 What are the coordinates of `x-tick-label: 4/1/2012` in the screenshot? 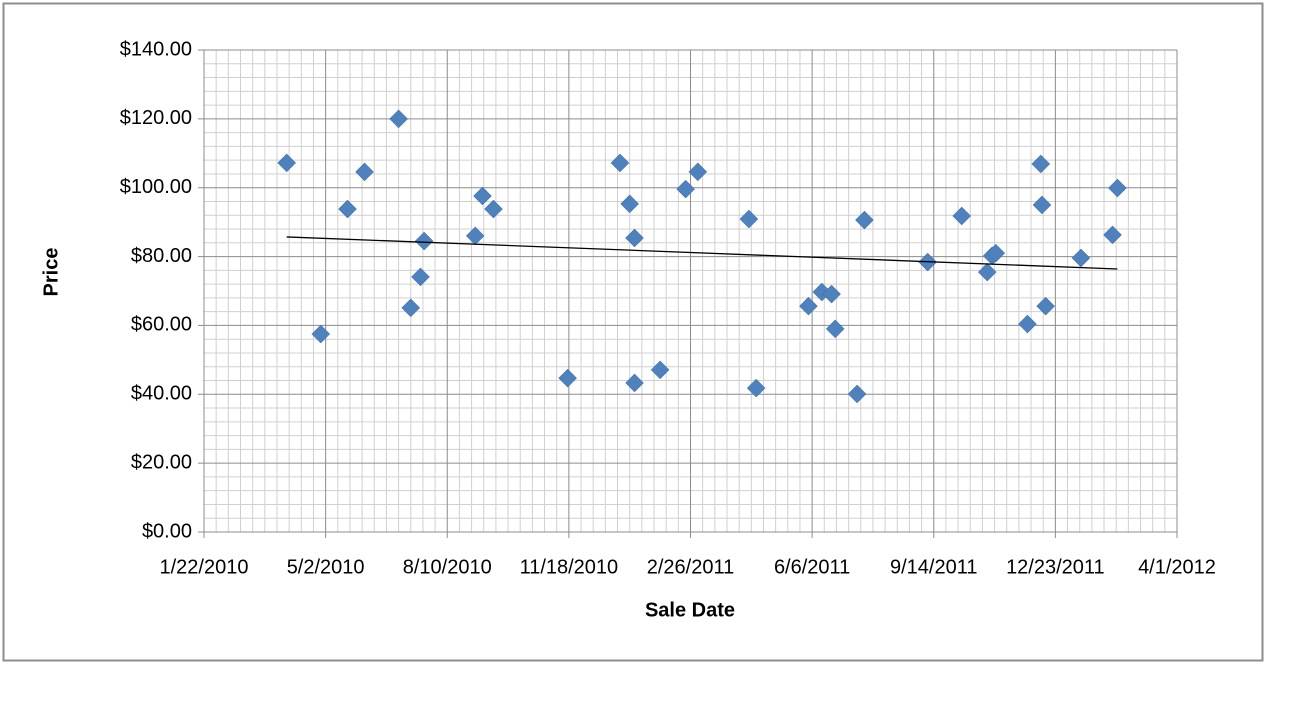 It's located at (1177, 567).